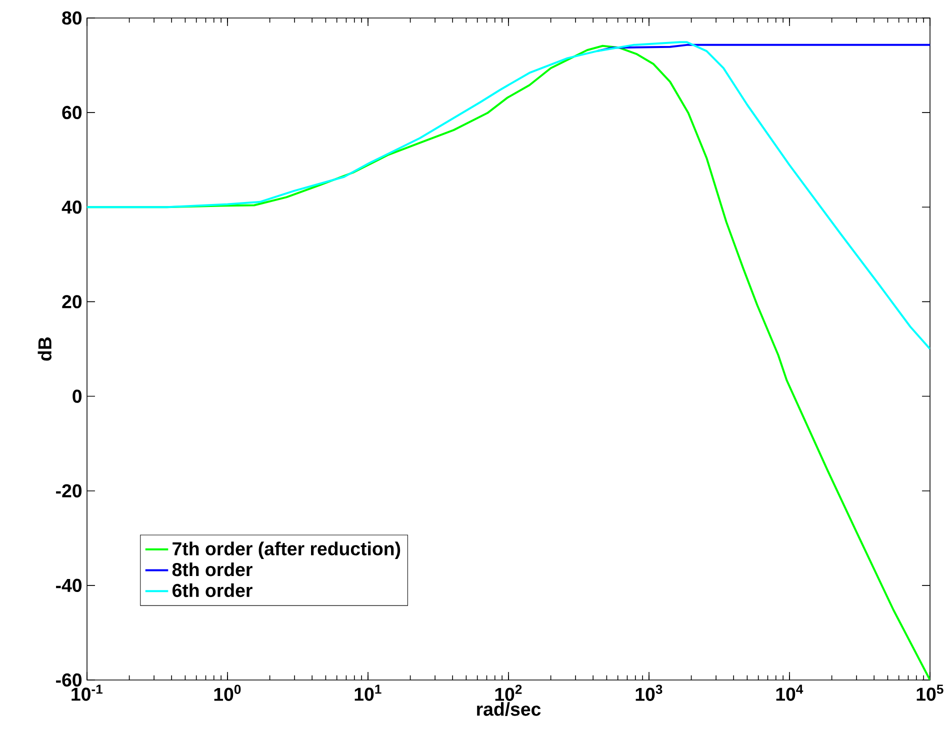  I want to click on legend-label: 6th order, so click(212, 590).